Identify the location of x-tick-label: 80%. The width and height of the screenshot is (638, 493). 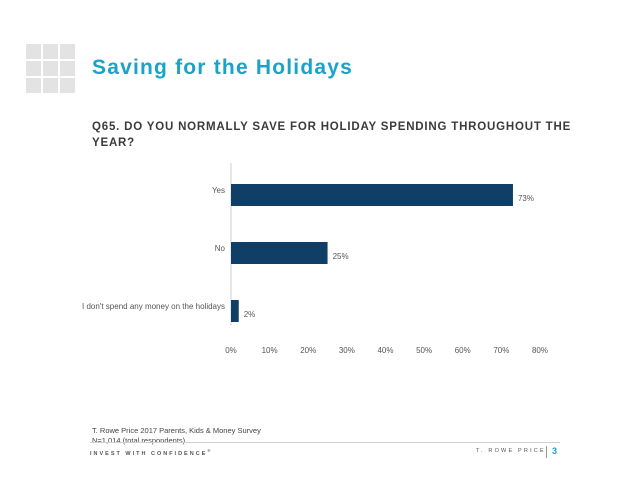
(540, 350).